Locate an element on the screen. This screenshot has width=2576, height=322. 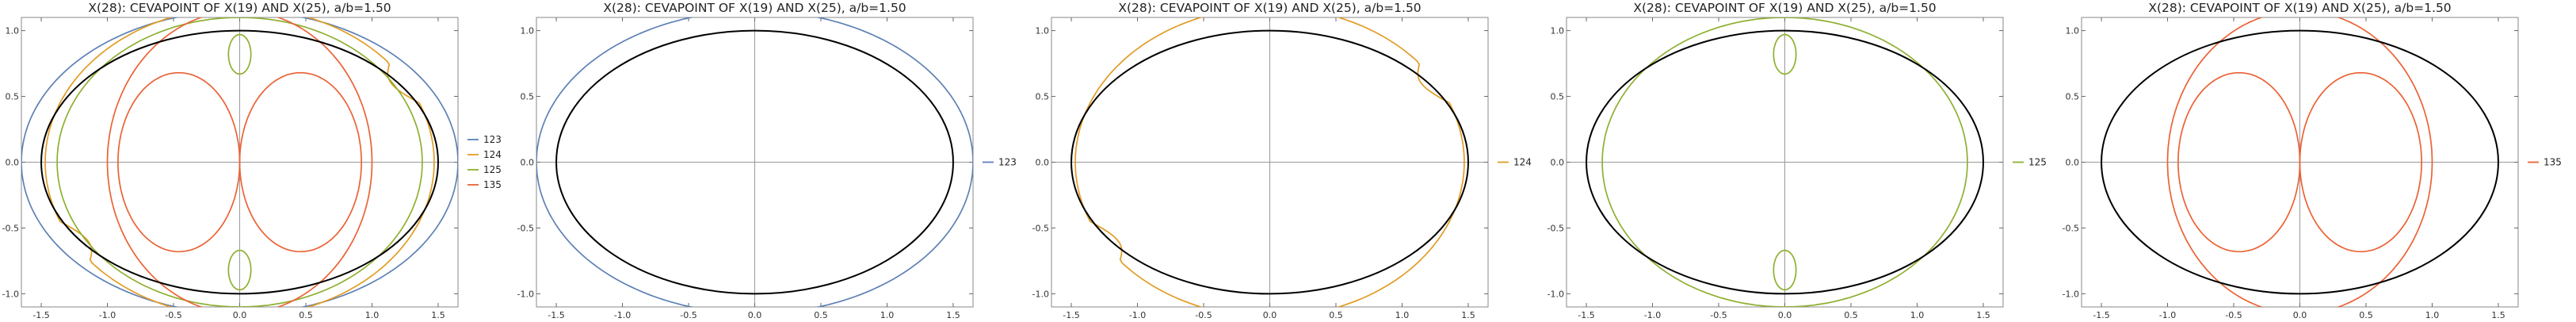
series-125-lobe-top is located at coordinates (239, 54).